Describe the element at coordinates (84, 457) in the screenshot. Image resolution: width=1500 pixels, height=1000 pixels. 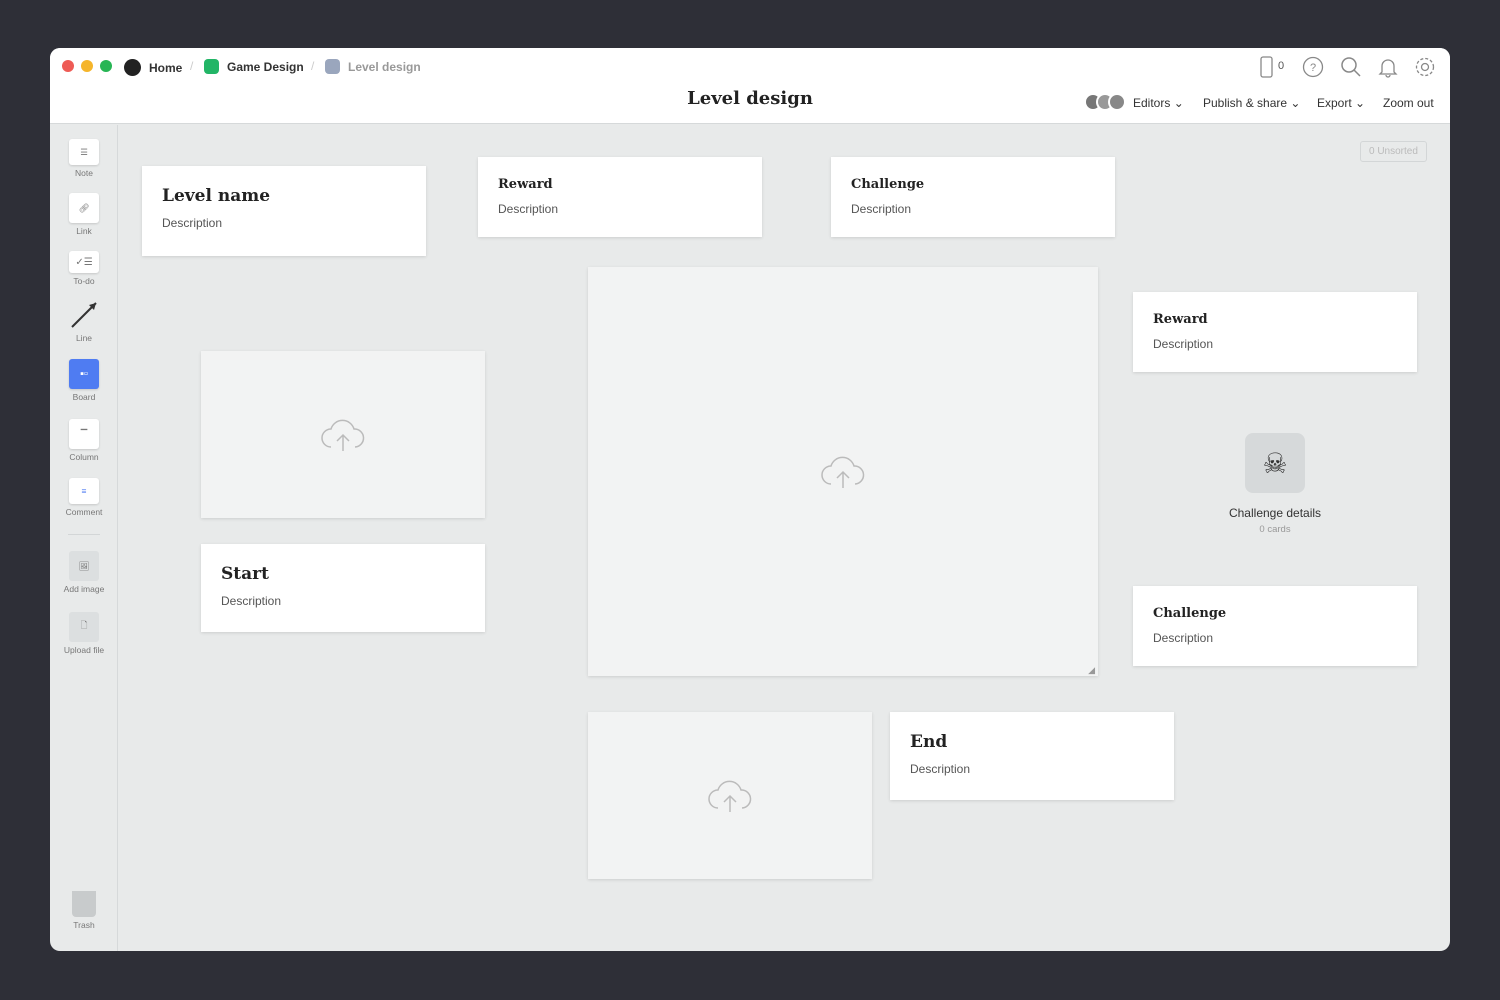
I see `tool-label: Column` at that location.